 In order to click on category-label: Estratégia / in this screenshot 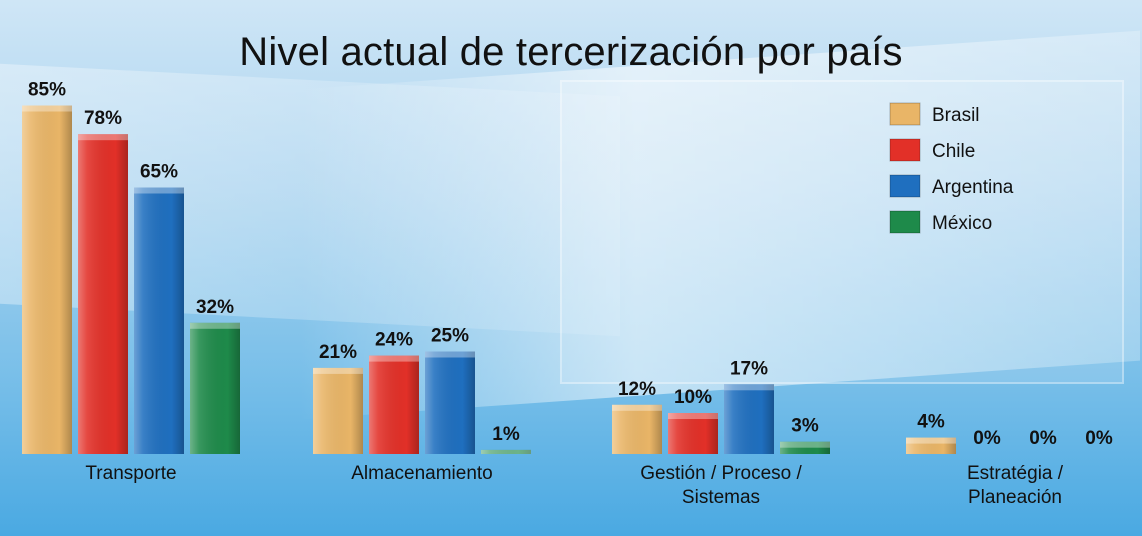, I will do `click(1015, 473)`.